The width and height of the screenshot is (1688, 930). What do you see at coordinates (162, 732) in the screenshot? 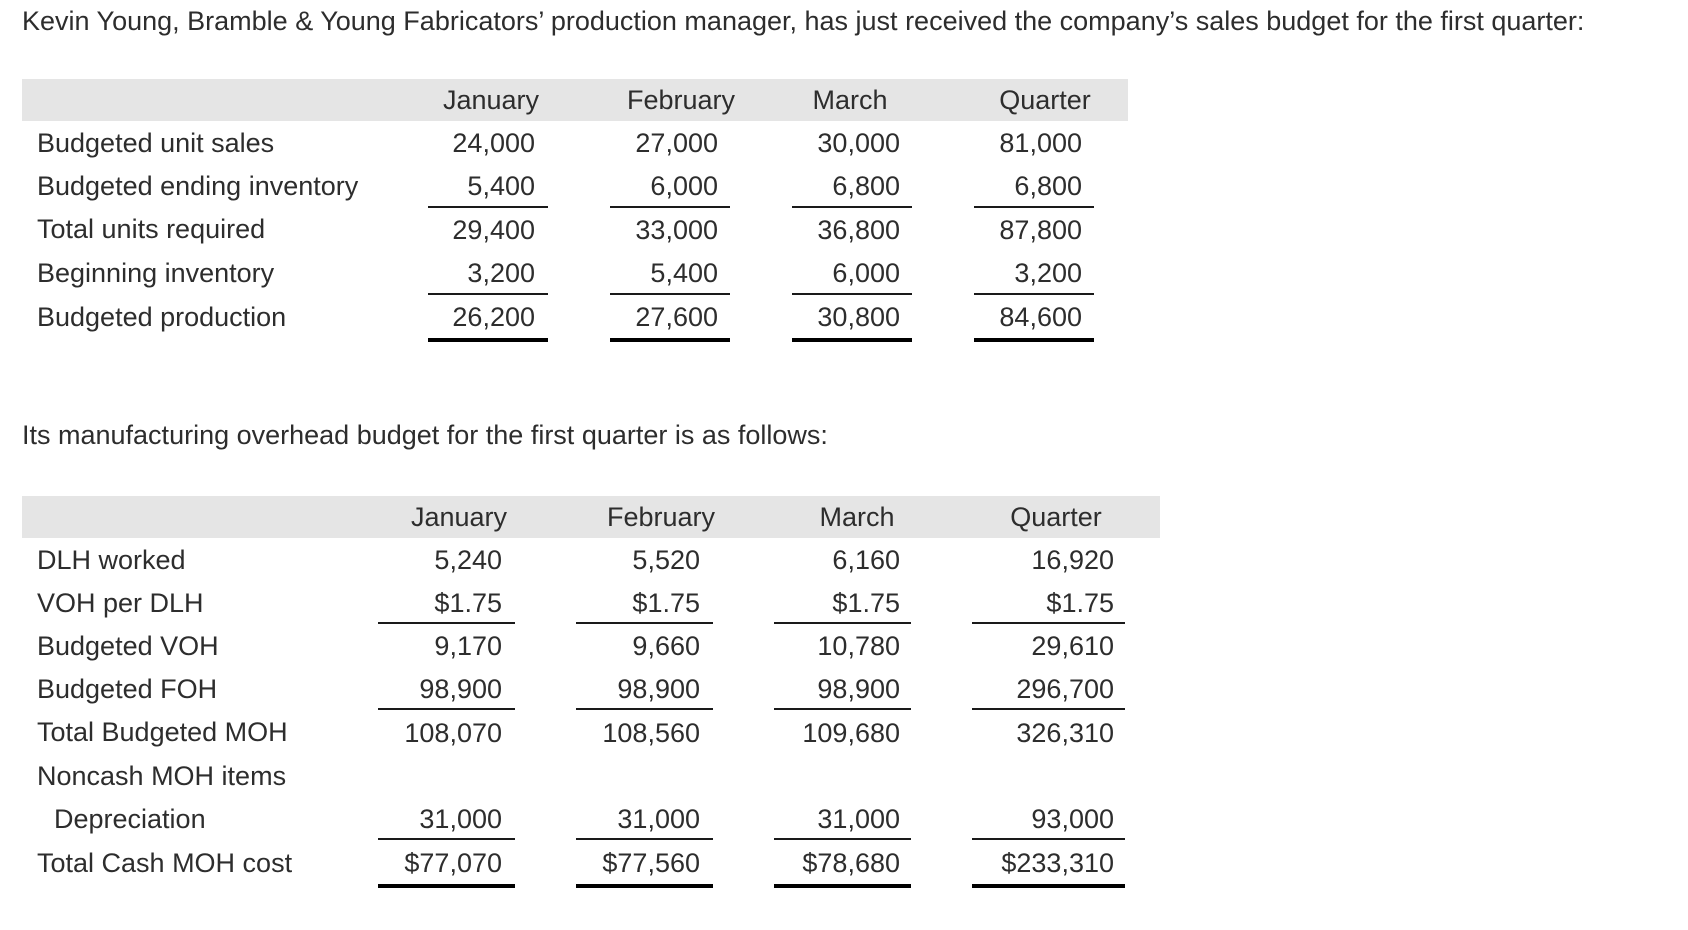
I see `row-label: Total Budgeted MOH` at bounding box center [162, 732].